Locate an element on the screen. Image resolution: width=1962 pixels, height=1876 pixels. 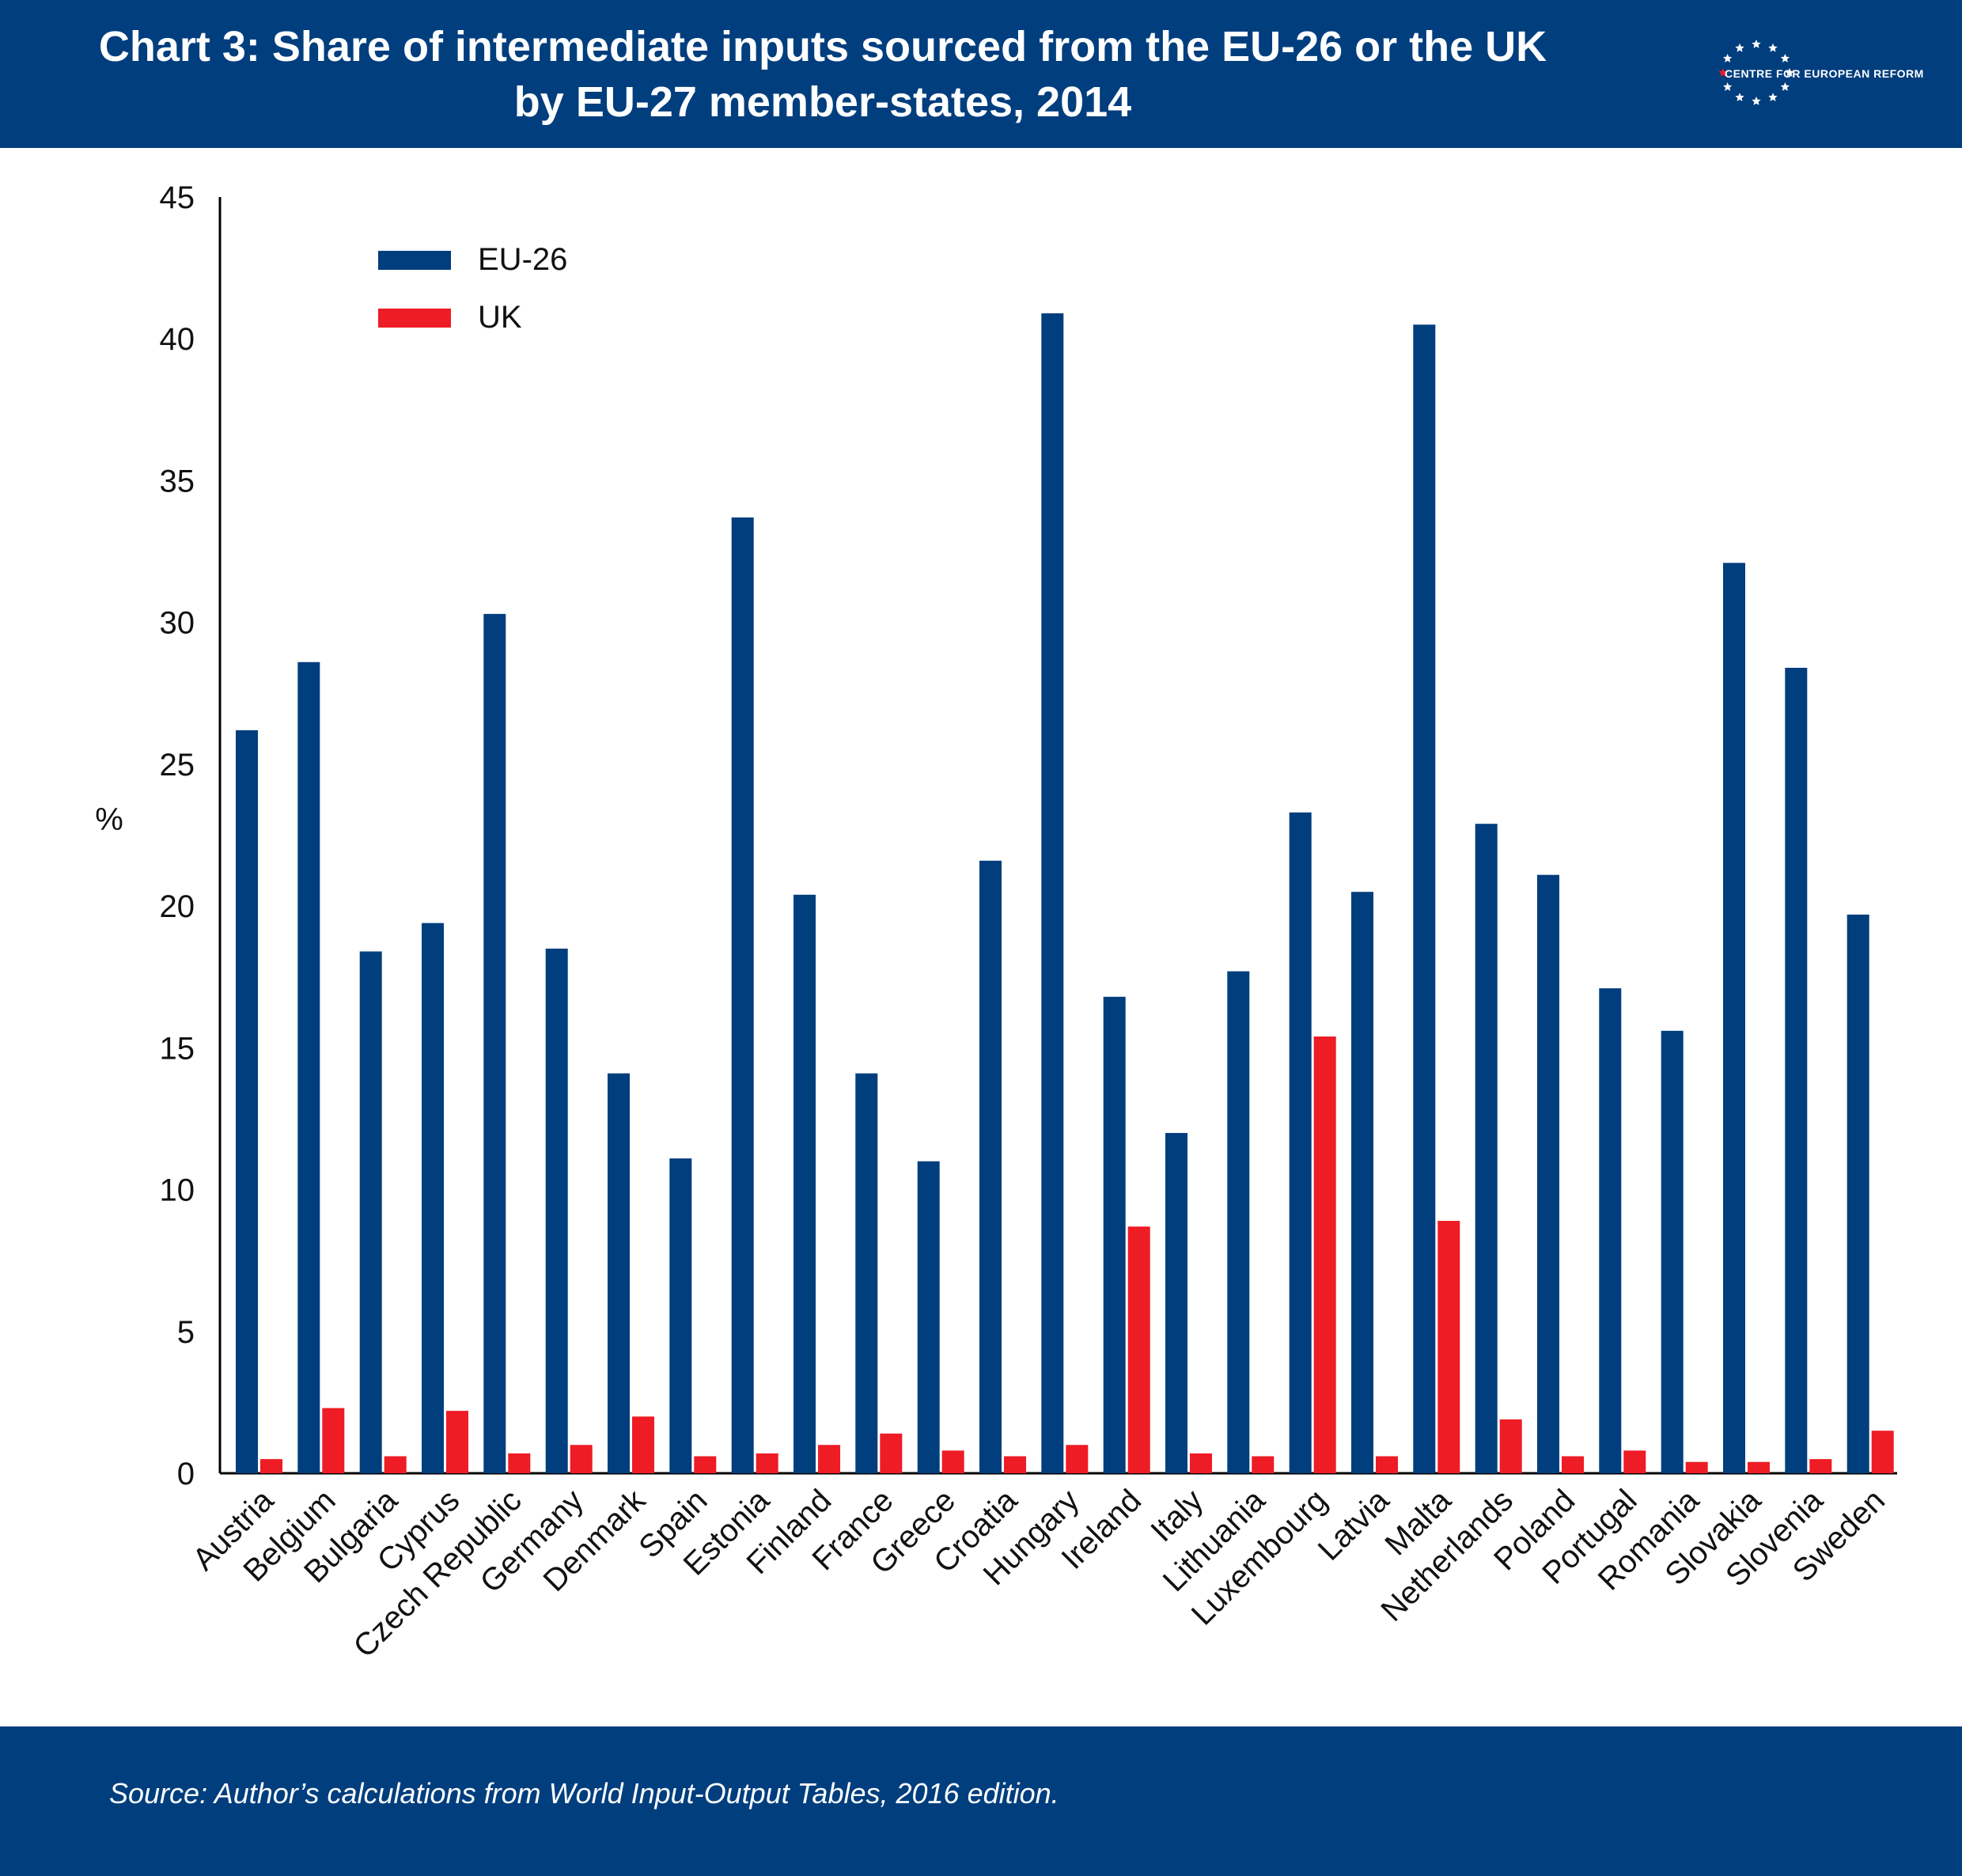
bar-uk-italy is located at coordinates (1201, 1463).